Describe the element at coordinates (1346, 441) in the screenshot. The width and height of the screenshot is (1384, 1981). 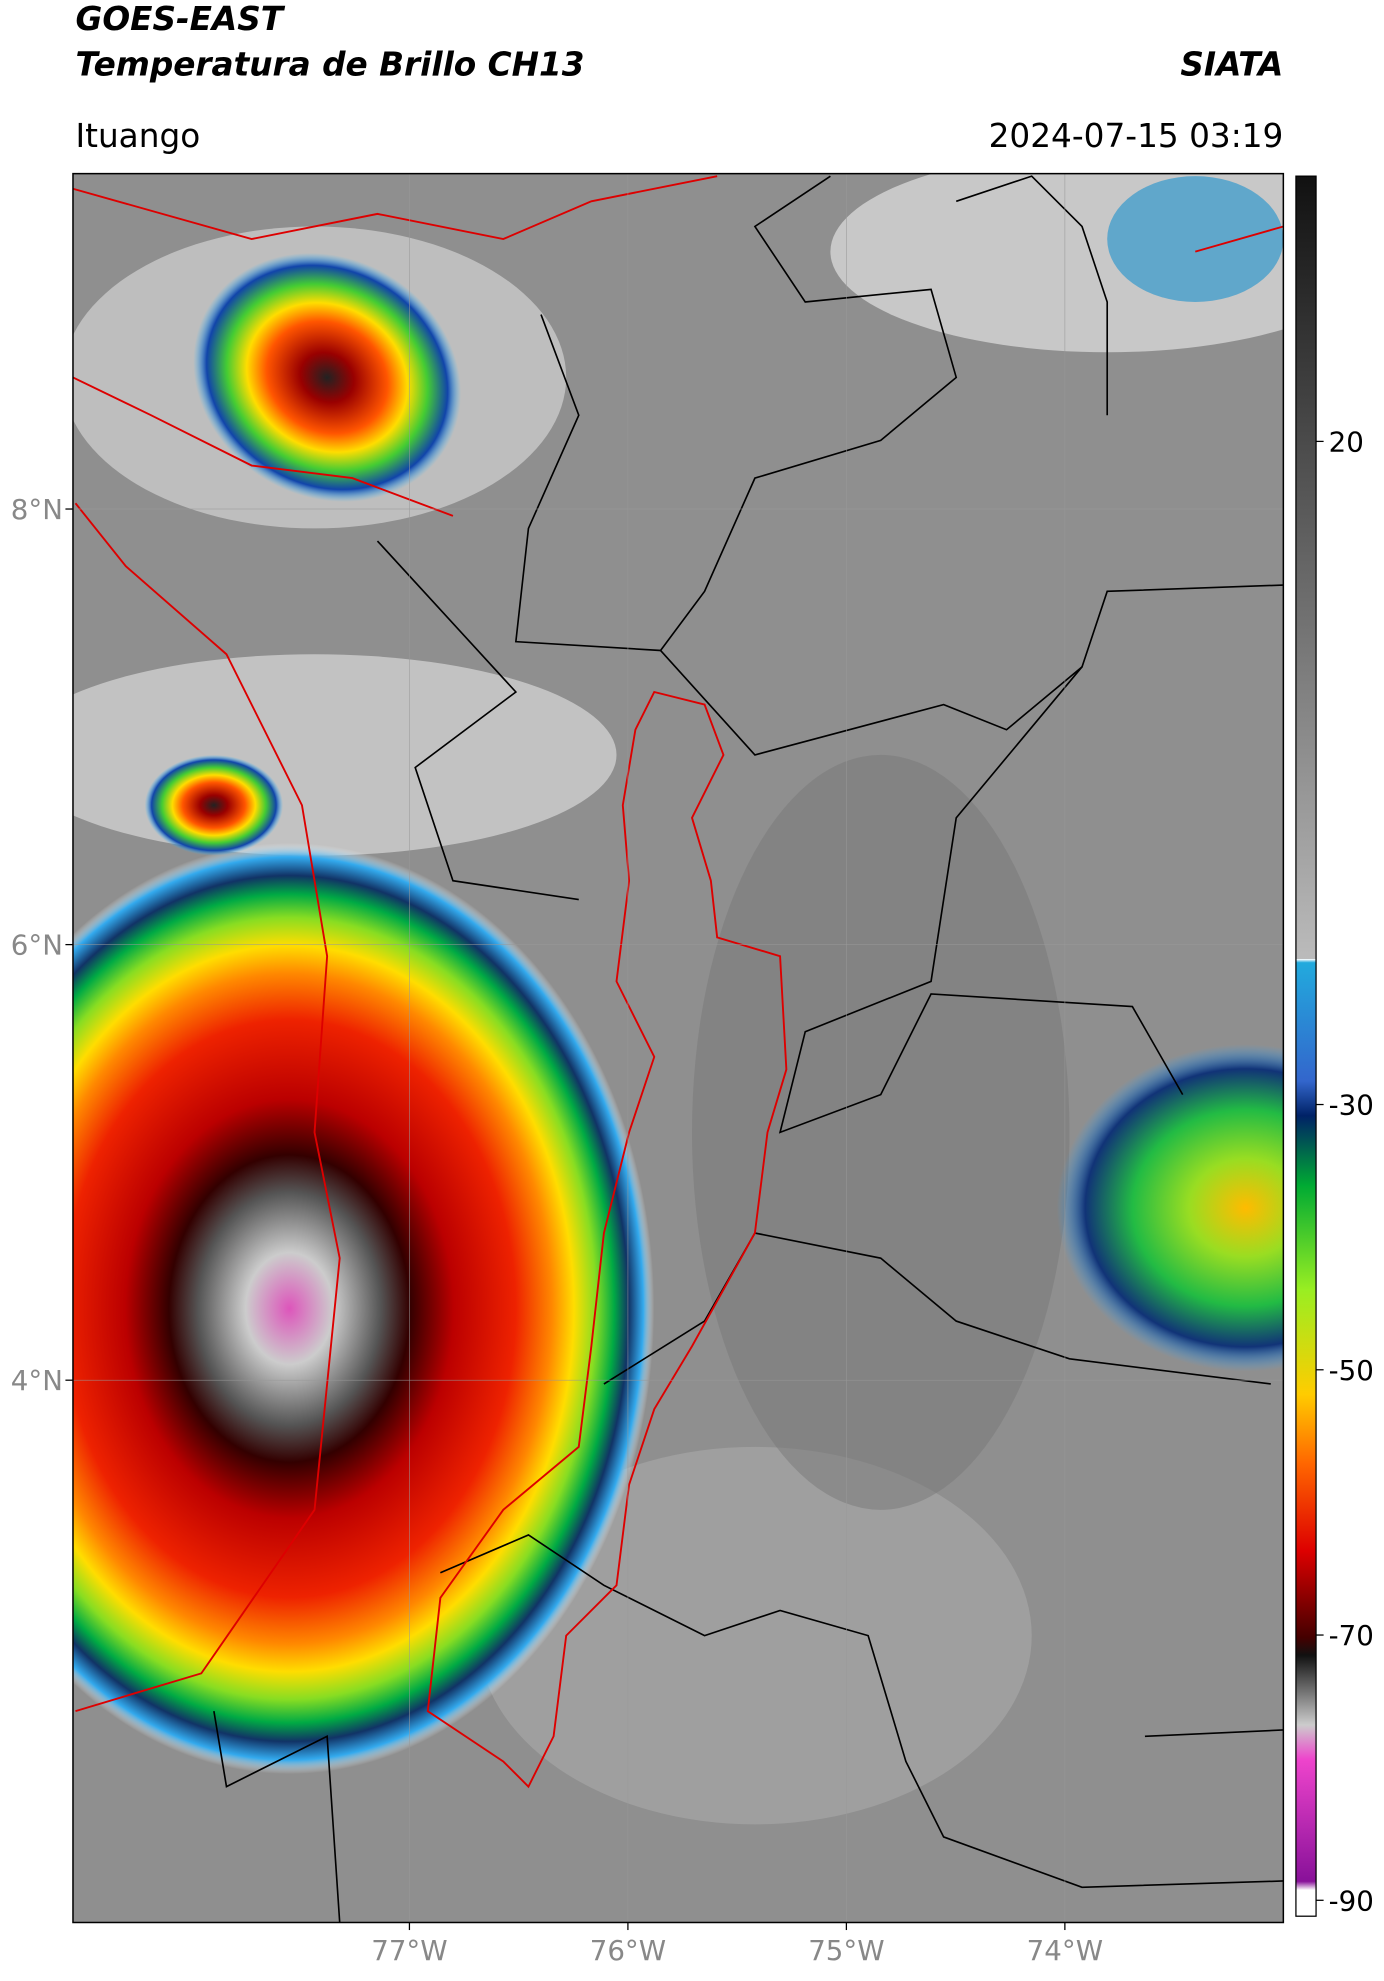
I see `colorbar-label: 20` at that location.